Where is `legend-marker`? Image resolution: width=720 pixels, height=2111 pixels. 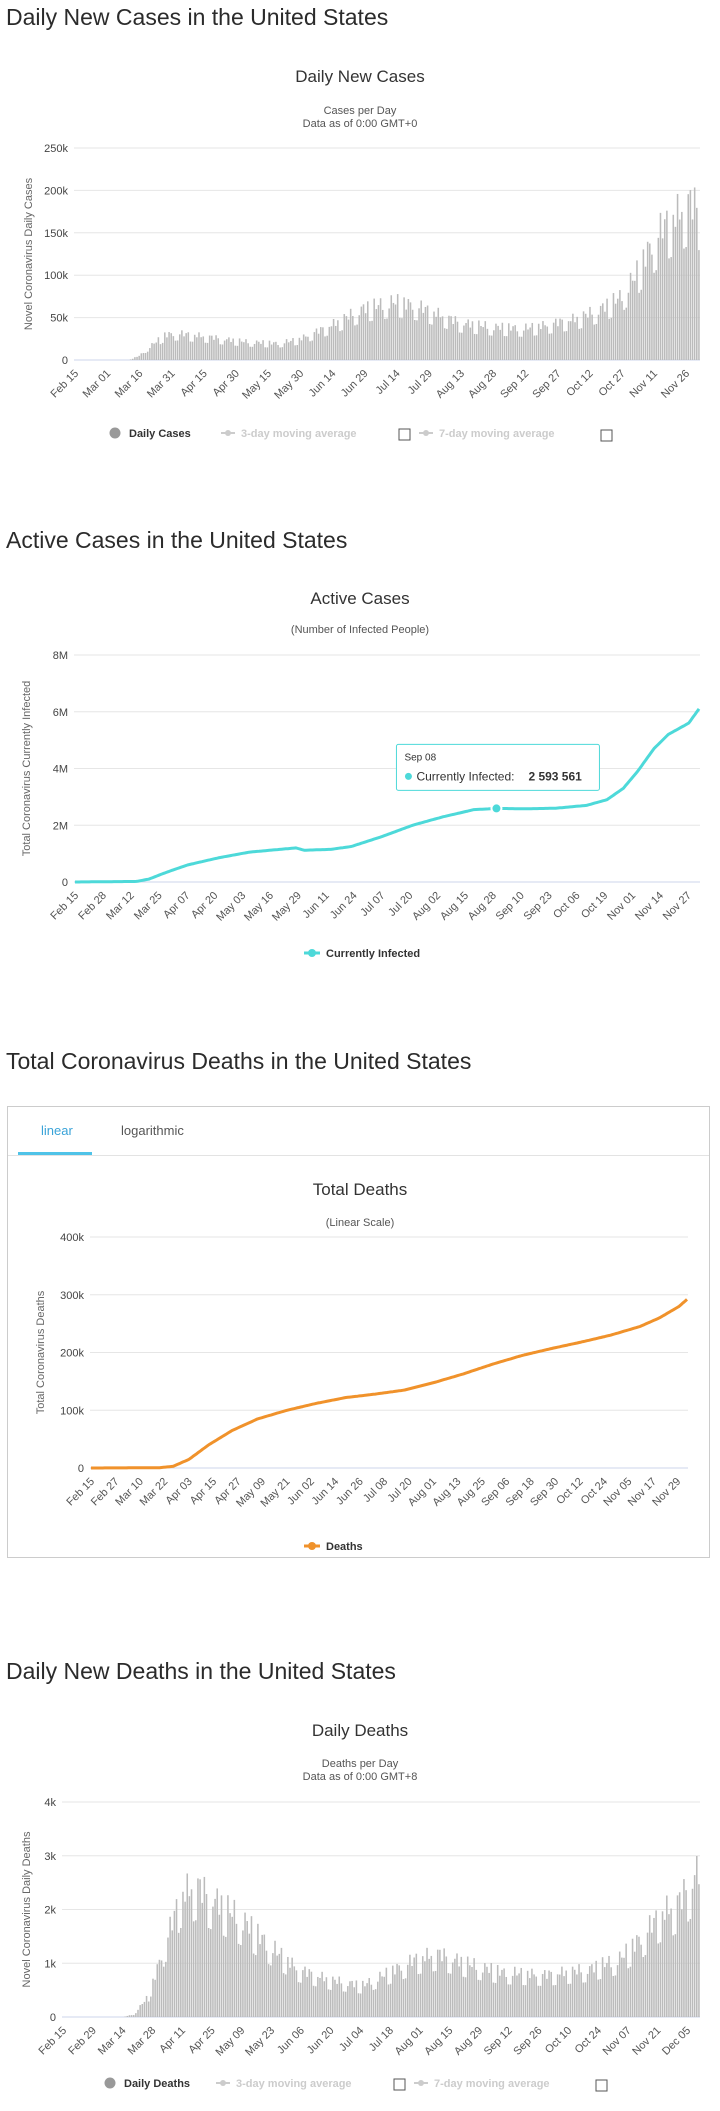
legend-marker is located at coordinates (312, 1546).